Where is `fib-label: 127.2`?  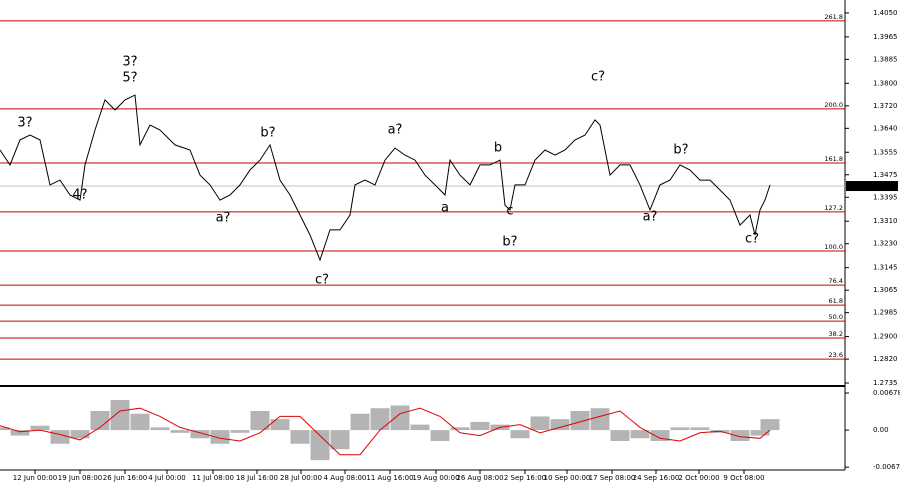 fib-label: 127.2 is located at coordinates (833, 208).